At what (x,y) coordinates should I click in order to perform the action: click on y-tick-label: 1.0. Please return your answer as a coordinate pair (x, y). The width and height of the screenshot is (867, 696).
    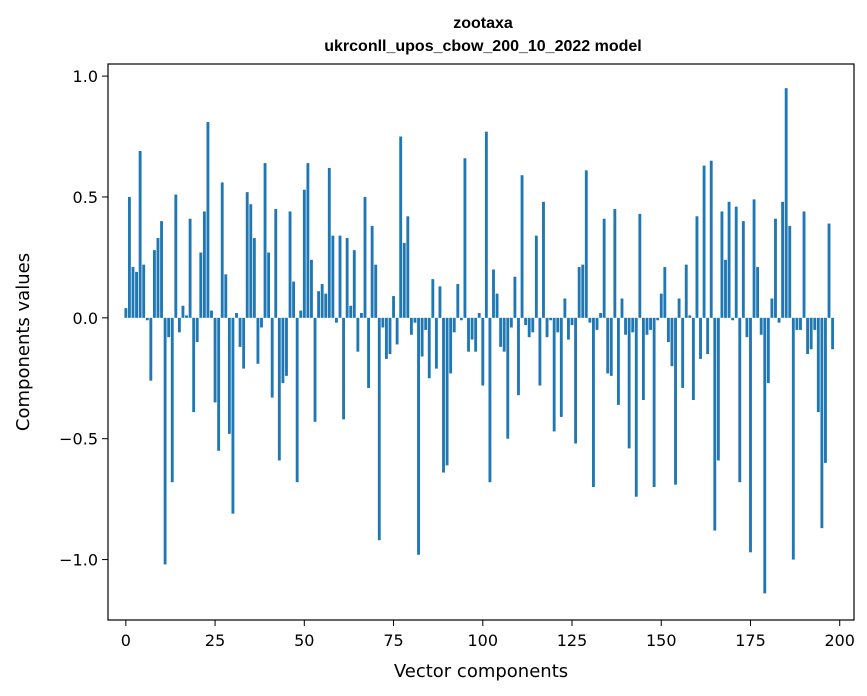
    Looking at the image, I should click on (85, 76).